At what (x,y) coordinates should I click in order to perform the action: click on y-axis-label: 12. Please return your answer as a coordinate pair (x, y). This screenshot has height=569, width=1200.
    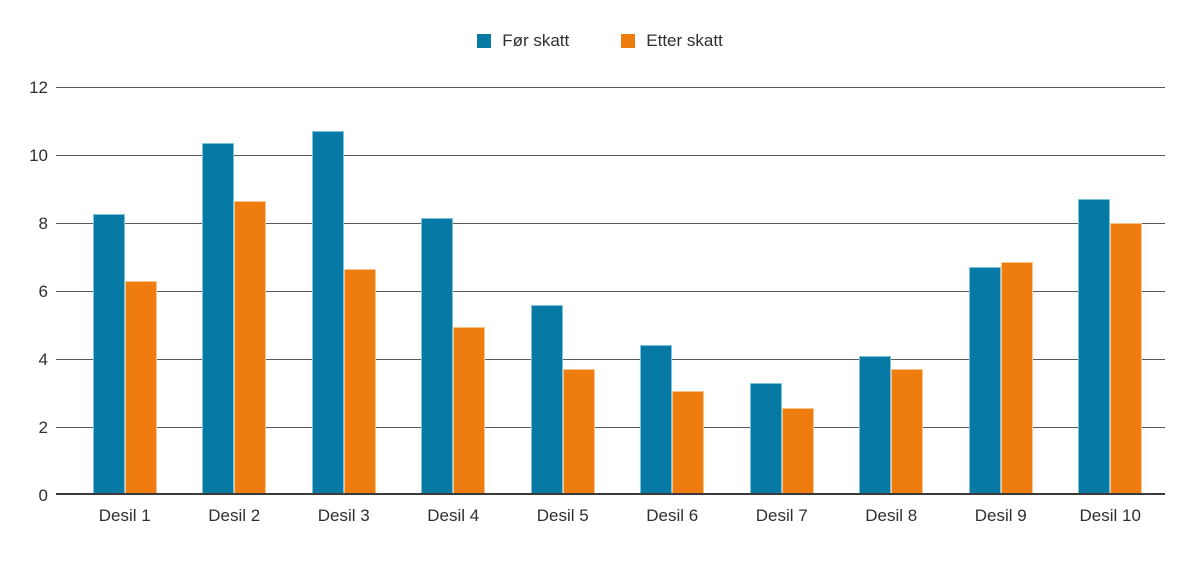
    Looking at the image, I should click on (38, 87).